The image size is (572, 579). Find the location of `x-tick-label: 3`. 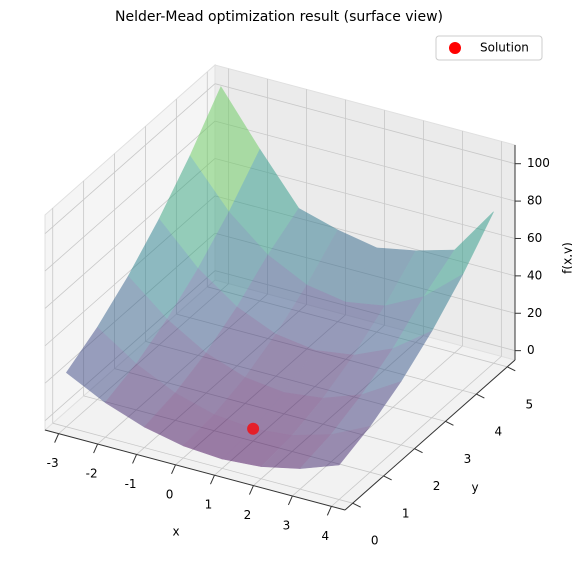

x-tick-label: 3 is located at coordinates (287, 525).